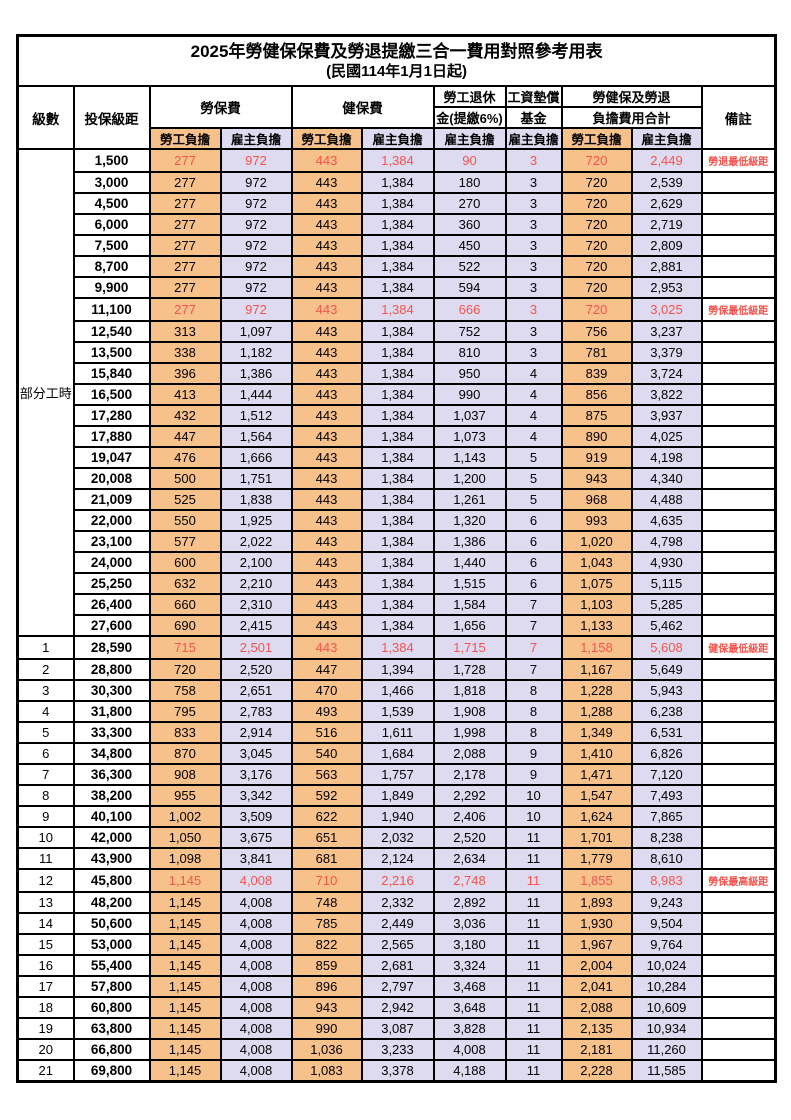  What do you see at coordinates (596, 604) in the screenshot?
I see `total-employee-cell: 1,103` at bounding box center [596, 604].